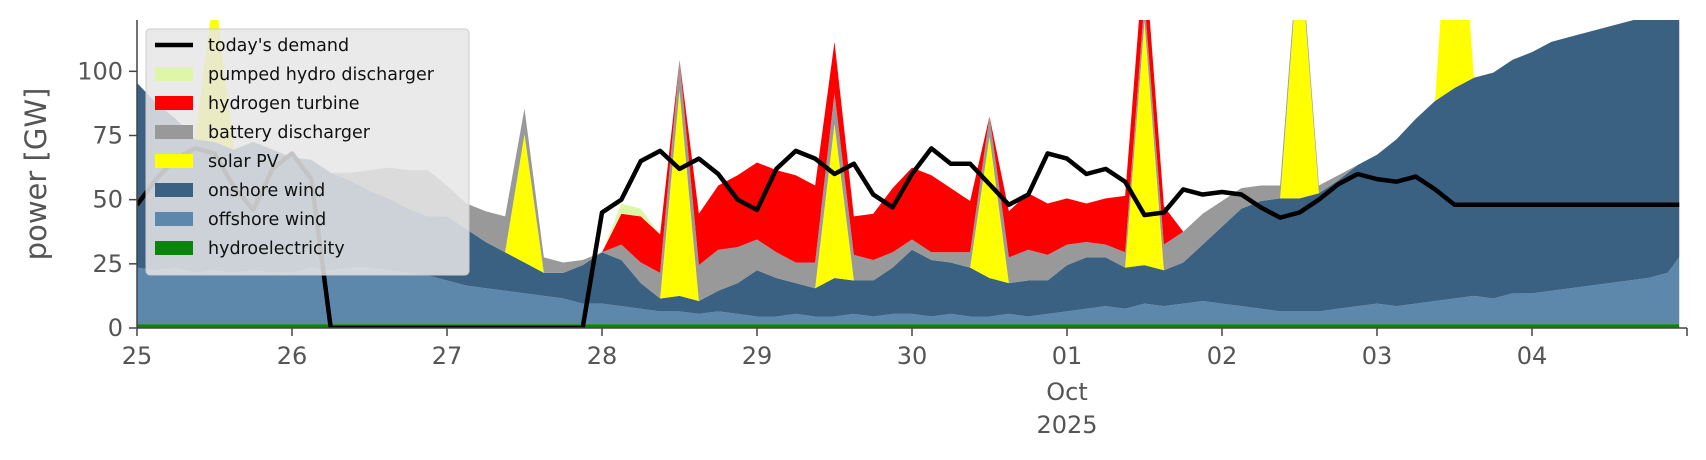  I want to click on x-year-label: 2025, so click(1066, 425).